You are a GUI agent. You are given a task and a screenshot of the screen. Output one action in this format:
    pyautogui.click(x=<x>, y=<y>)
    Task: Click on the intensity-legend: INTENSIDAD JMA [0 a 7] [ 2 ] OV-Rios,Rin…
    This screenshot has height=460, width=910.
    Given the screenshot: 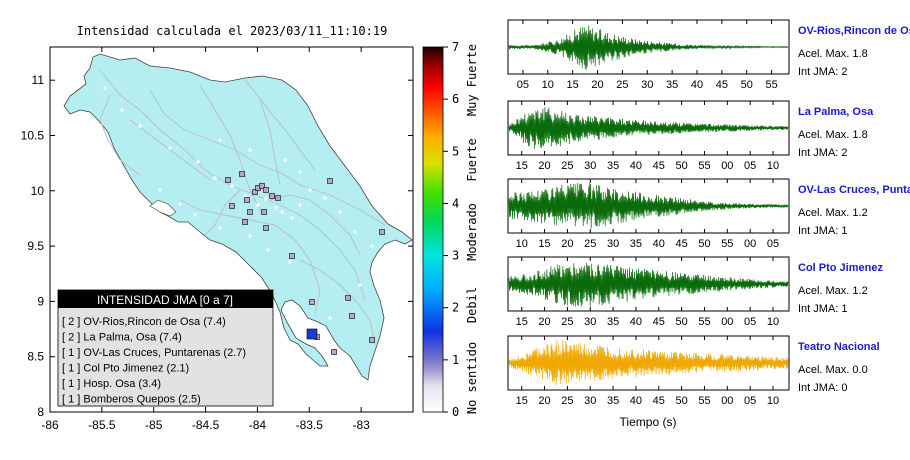 What is the action you would take?
    pyautogui.click(x=165, y=348)
    